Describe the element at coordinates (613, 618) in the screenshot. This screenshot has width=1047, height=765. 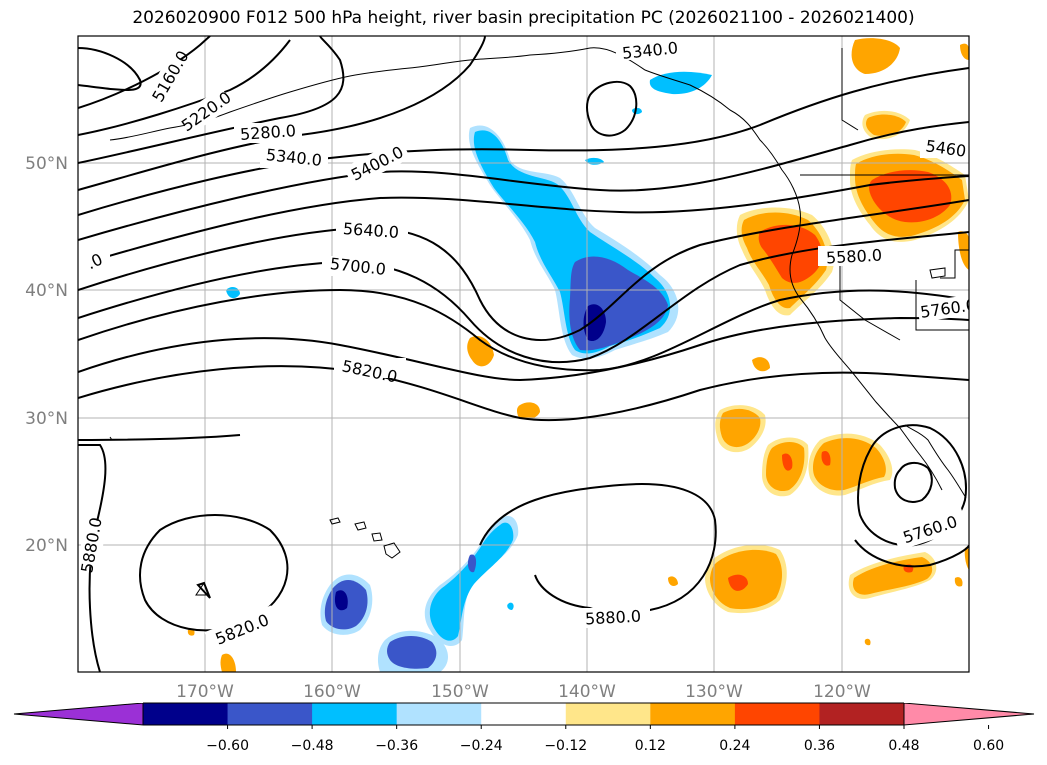
I see `contour-label: 5880.0` at that location.